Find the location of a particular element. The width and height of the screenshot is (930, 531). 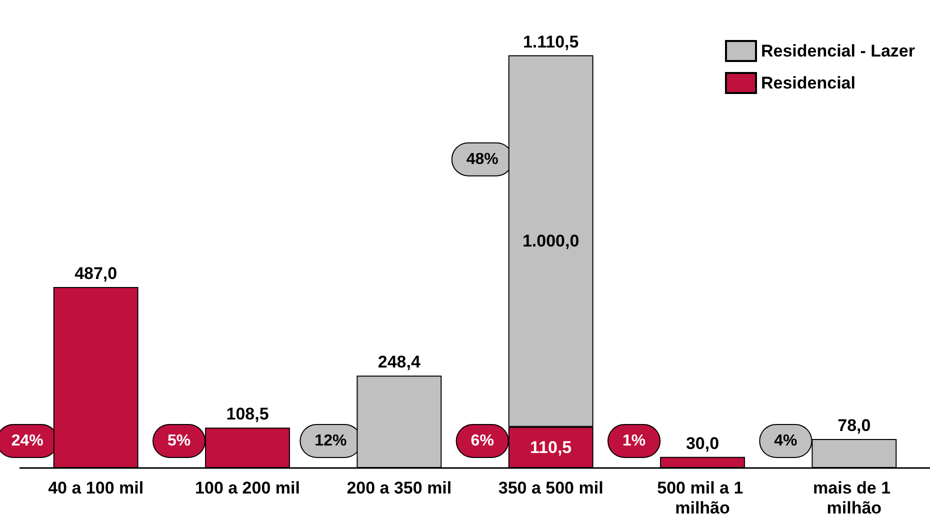

annotation: 48% is located at coordinates (482, 159).